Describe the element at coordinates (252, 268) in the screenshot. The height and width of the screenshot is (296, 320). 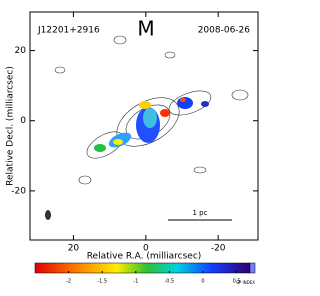
I see `colorbar-end` at that location.